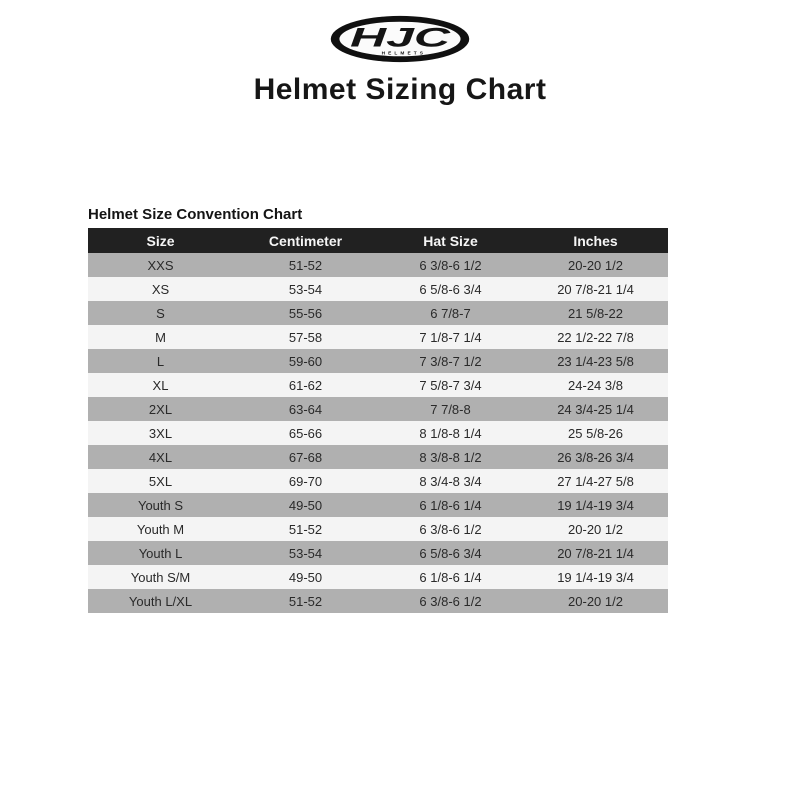 Image resolution: width=800 pixels, height=802 pixels. I want to click on hjc-logo: HJC HELMETS, so click(400, 39).